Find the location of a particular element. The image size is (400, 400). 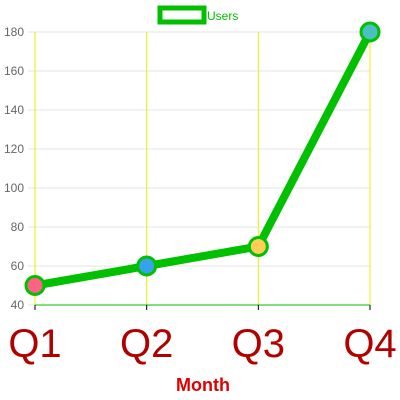

x-tick-marks is located at coordinates (202, 307).